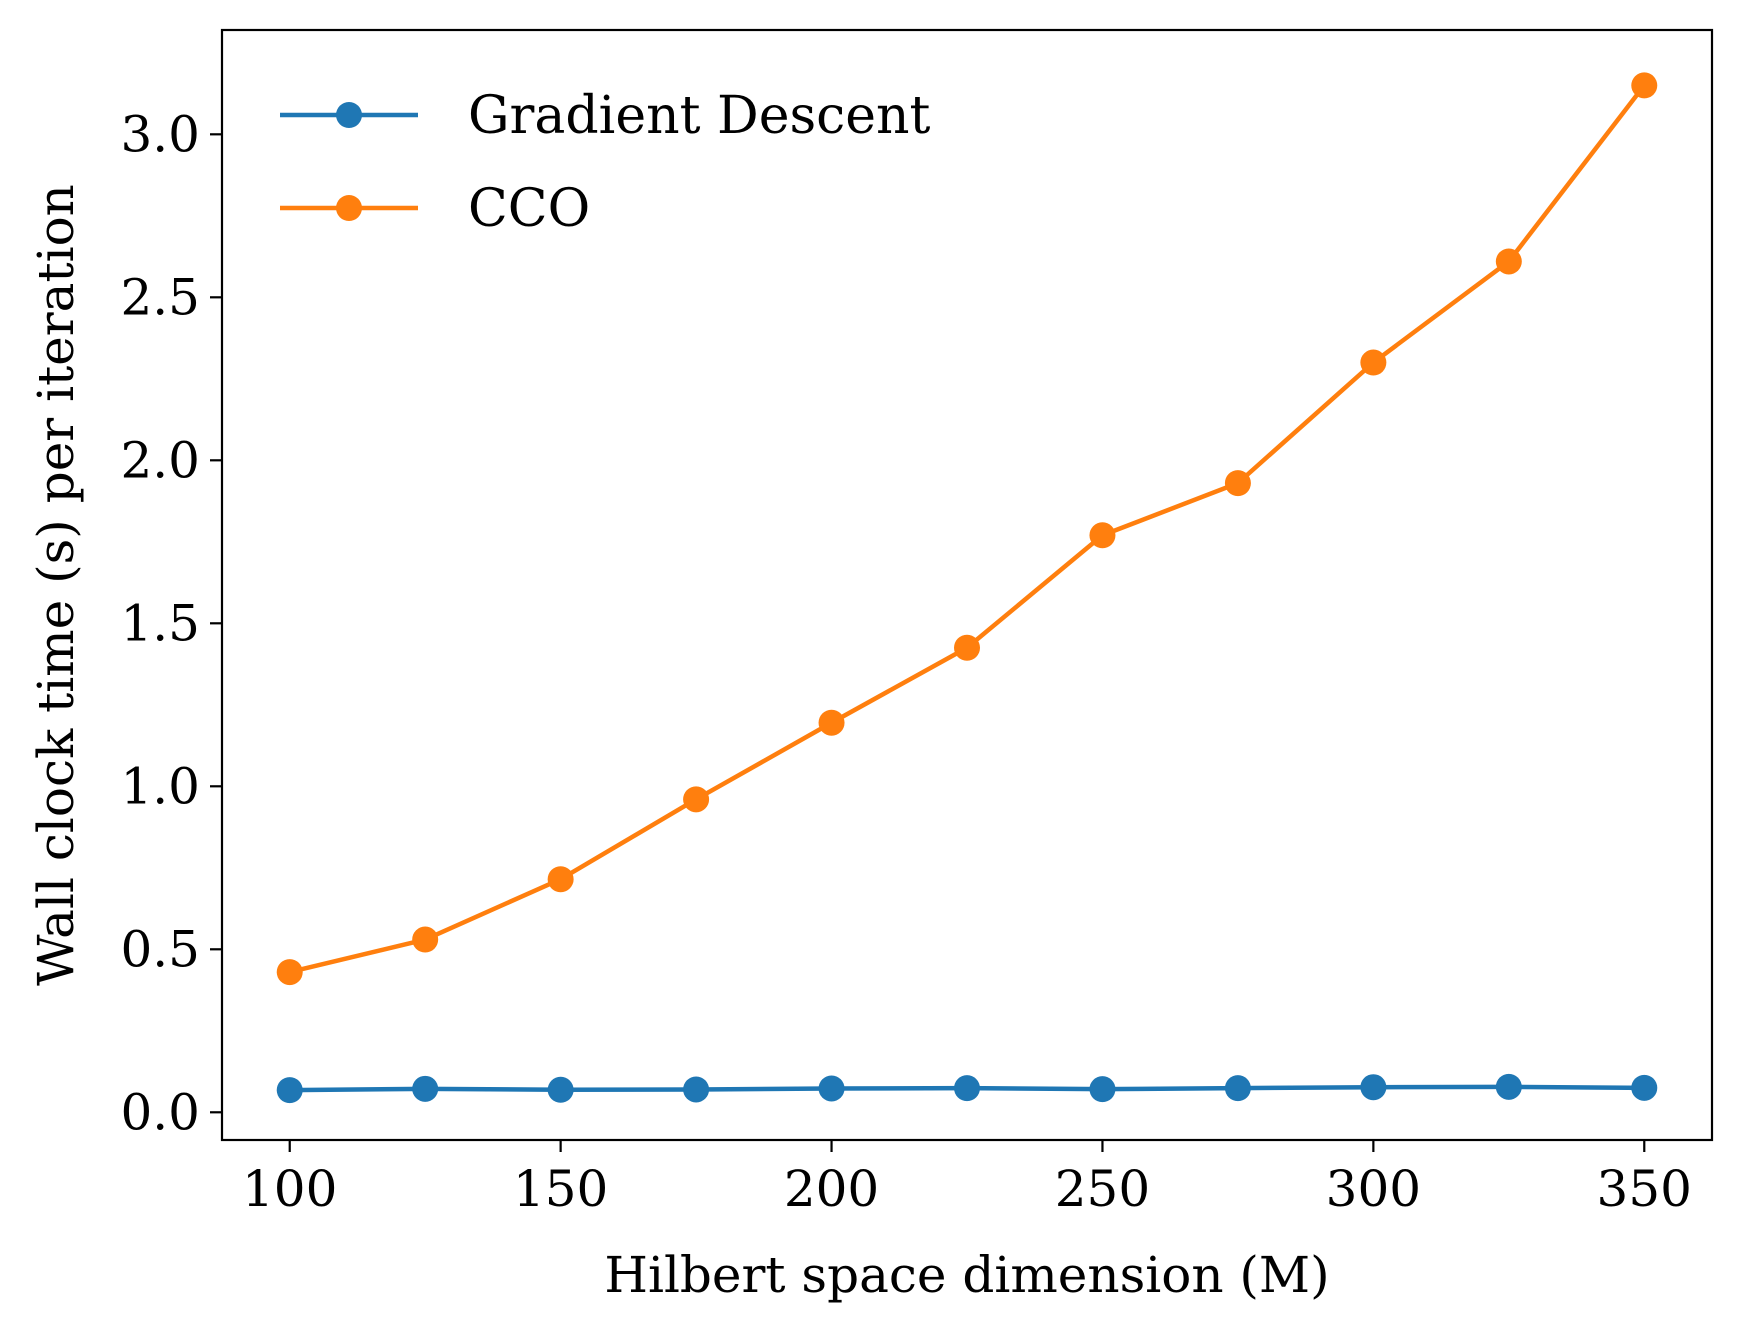 The image size is (1739, 1338). I want to click on x-tick-label: 350, so click(1644, 1189).